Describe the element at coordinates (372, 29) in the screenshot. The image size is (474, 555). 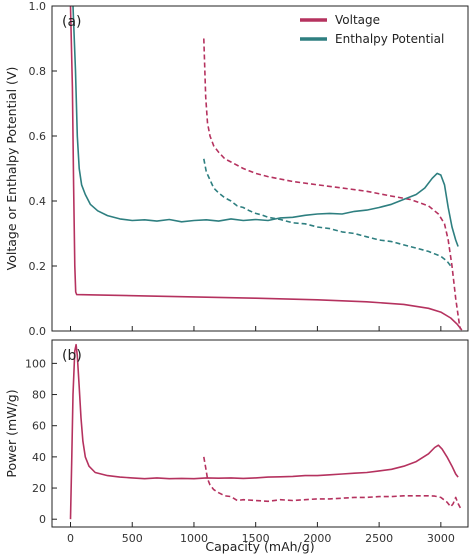
I see `legend: Voltage Enthalpy Potential` at that location.